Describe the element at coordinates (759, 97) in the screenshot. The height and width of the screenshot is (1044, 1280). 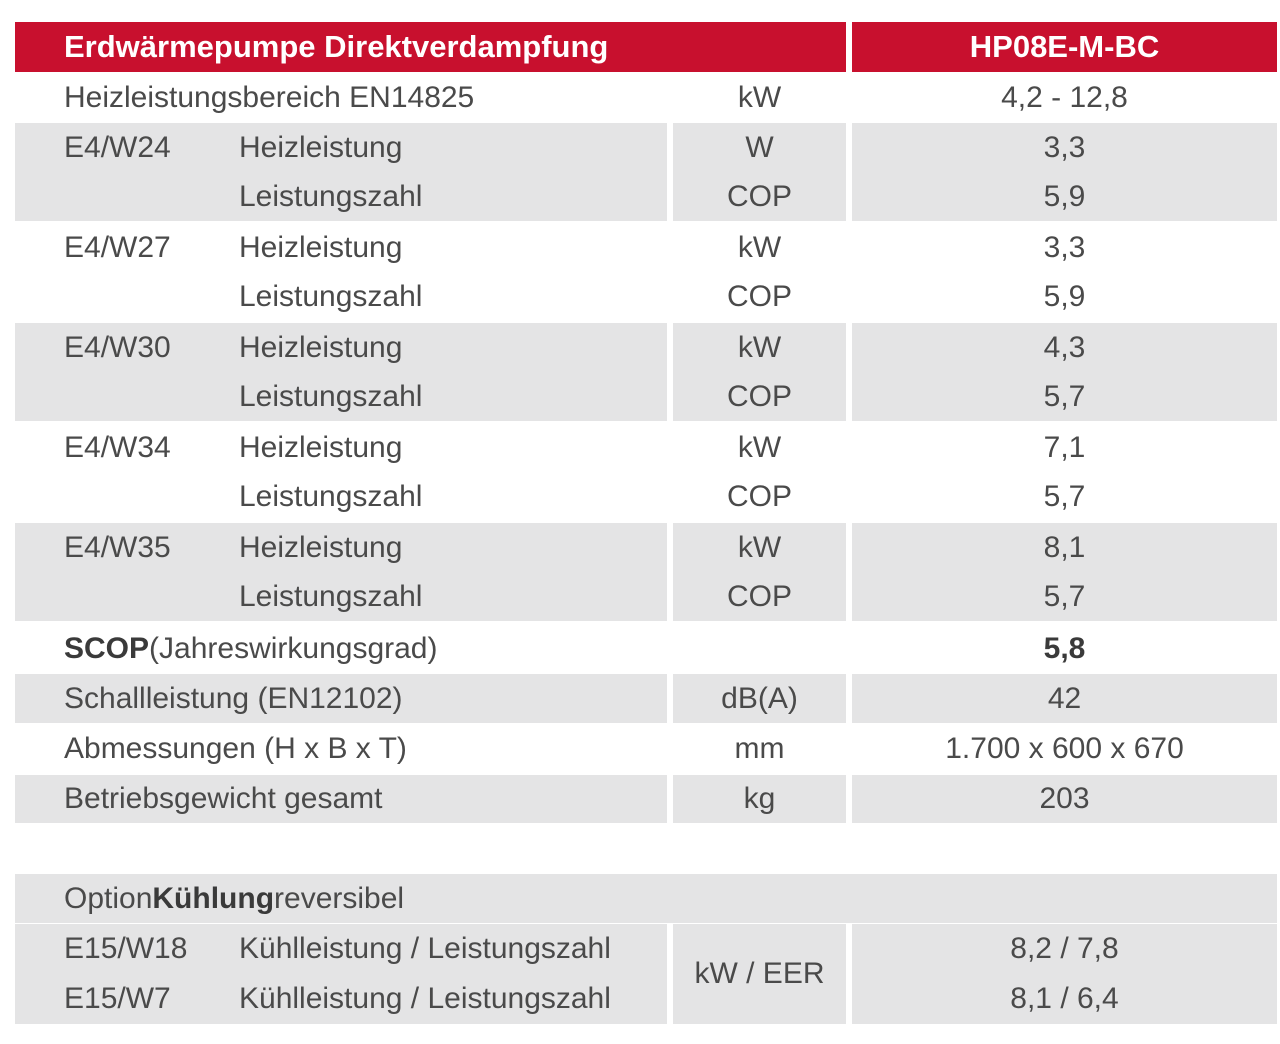
I see `range-unit: kW` at that location.